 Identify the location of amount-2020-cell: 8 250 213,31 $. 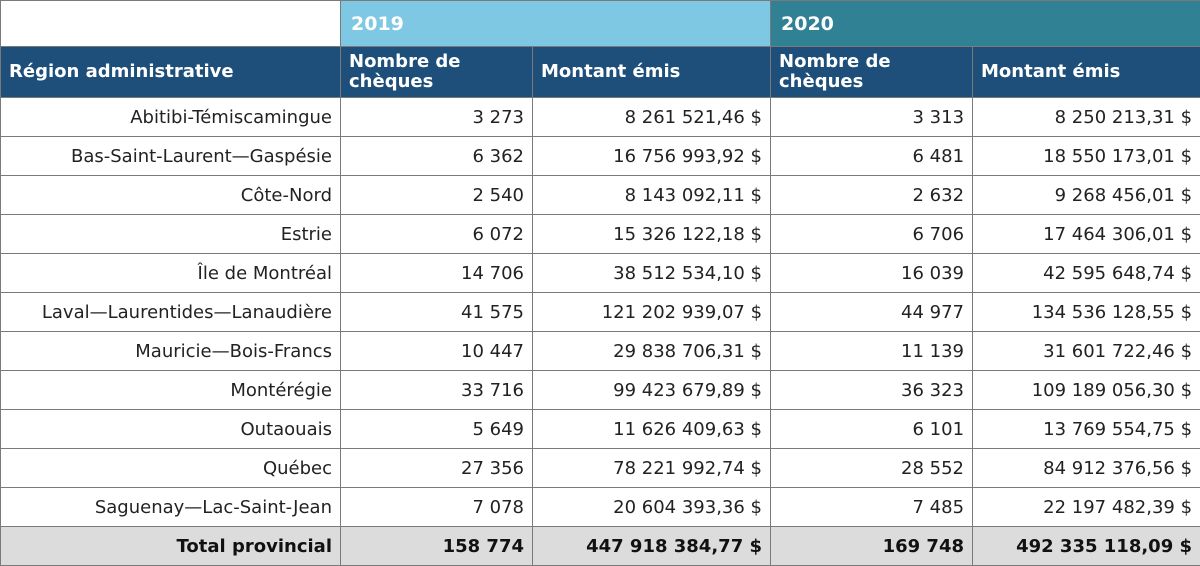
(1086, 117).